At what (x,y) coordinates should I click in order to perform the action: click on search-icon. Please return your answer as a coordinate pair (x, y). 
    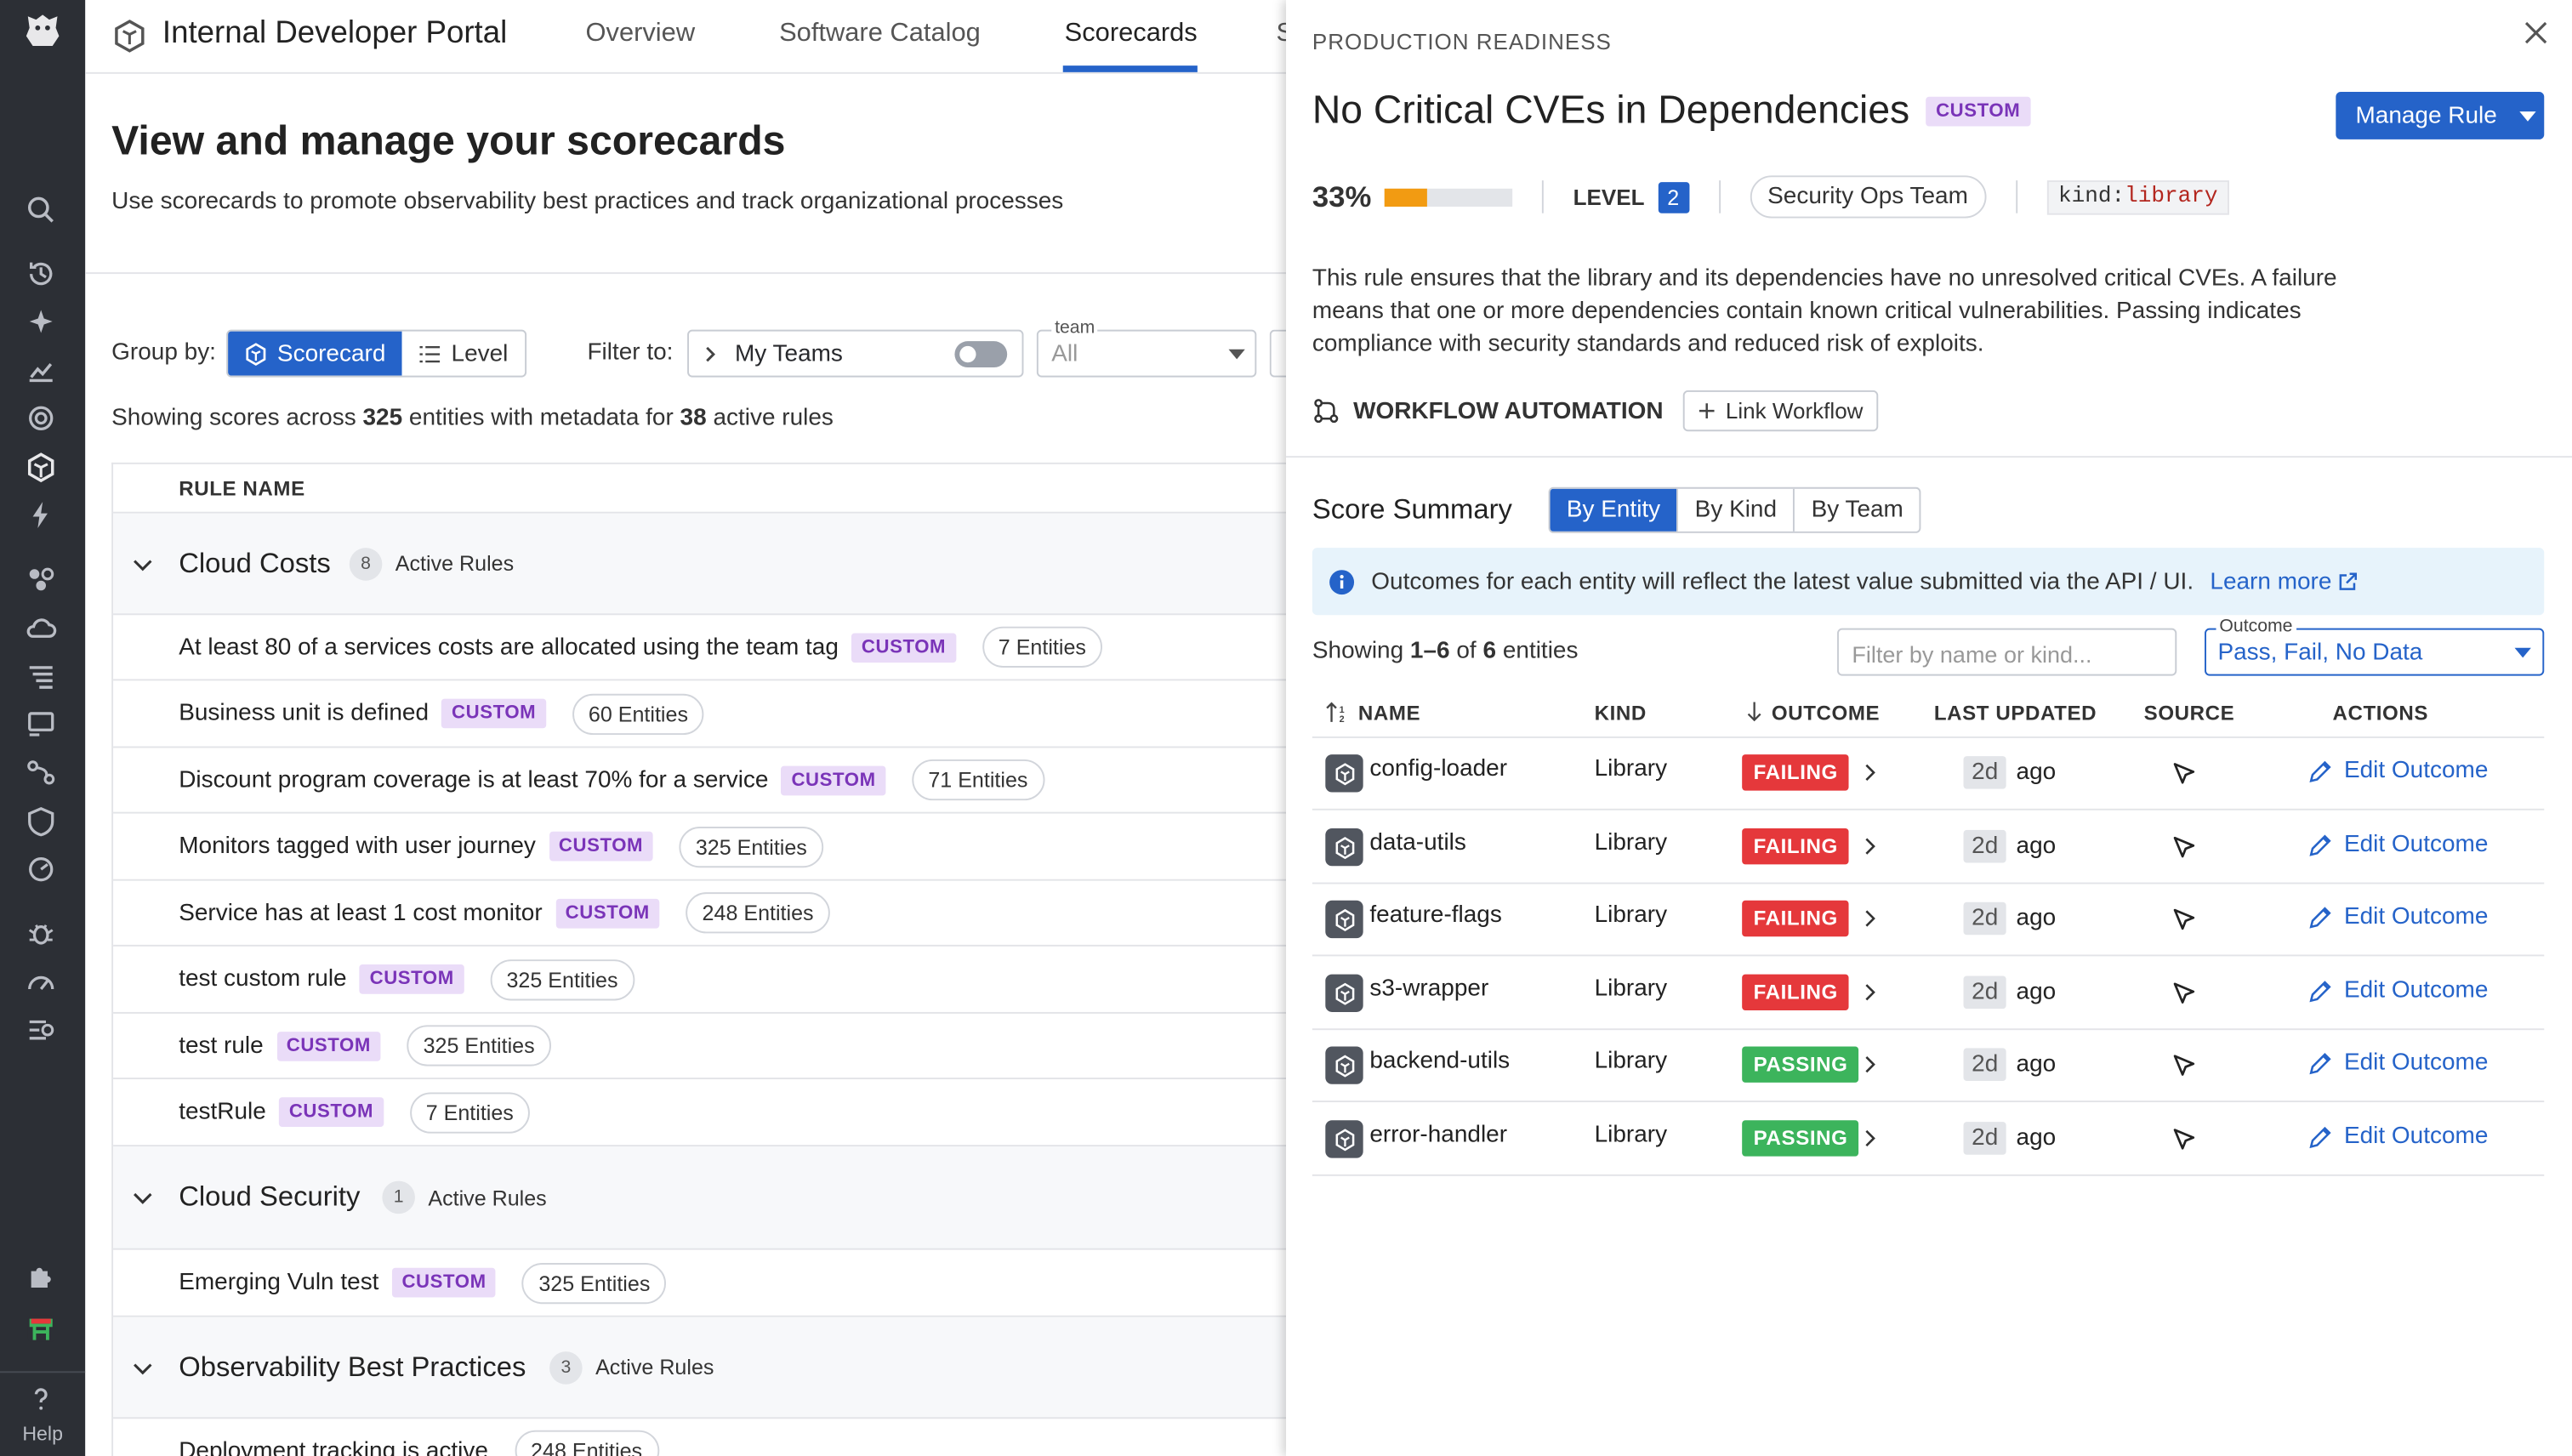
    Looking at the image, I should click on (42, 210).